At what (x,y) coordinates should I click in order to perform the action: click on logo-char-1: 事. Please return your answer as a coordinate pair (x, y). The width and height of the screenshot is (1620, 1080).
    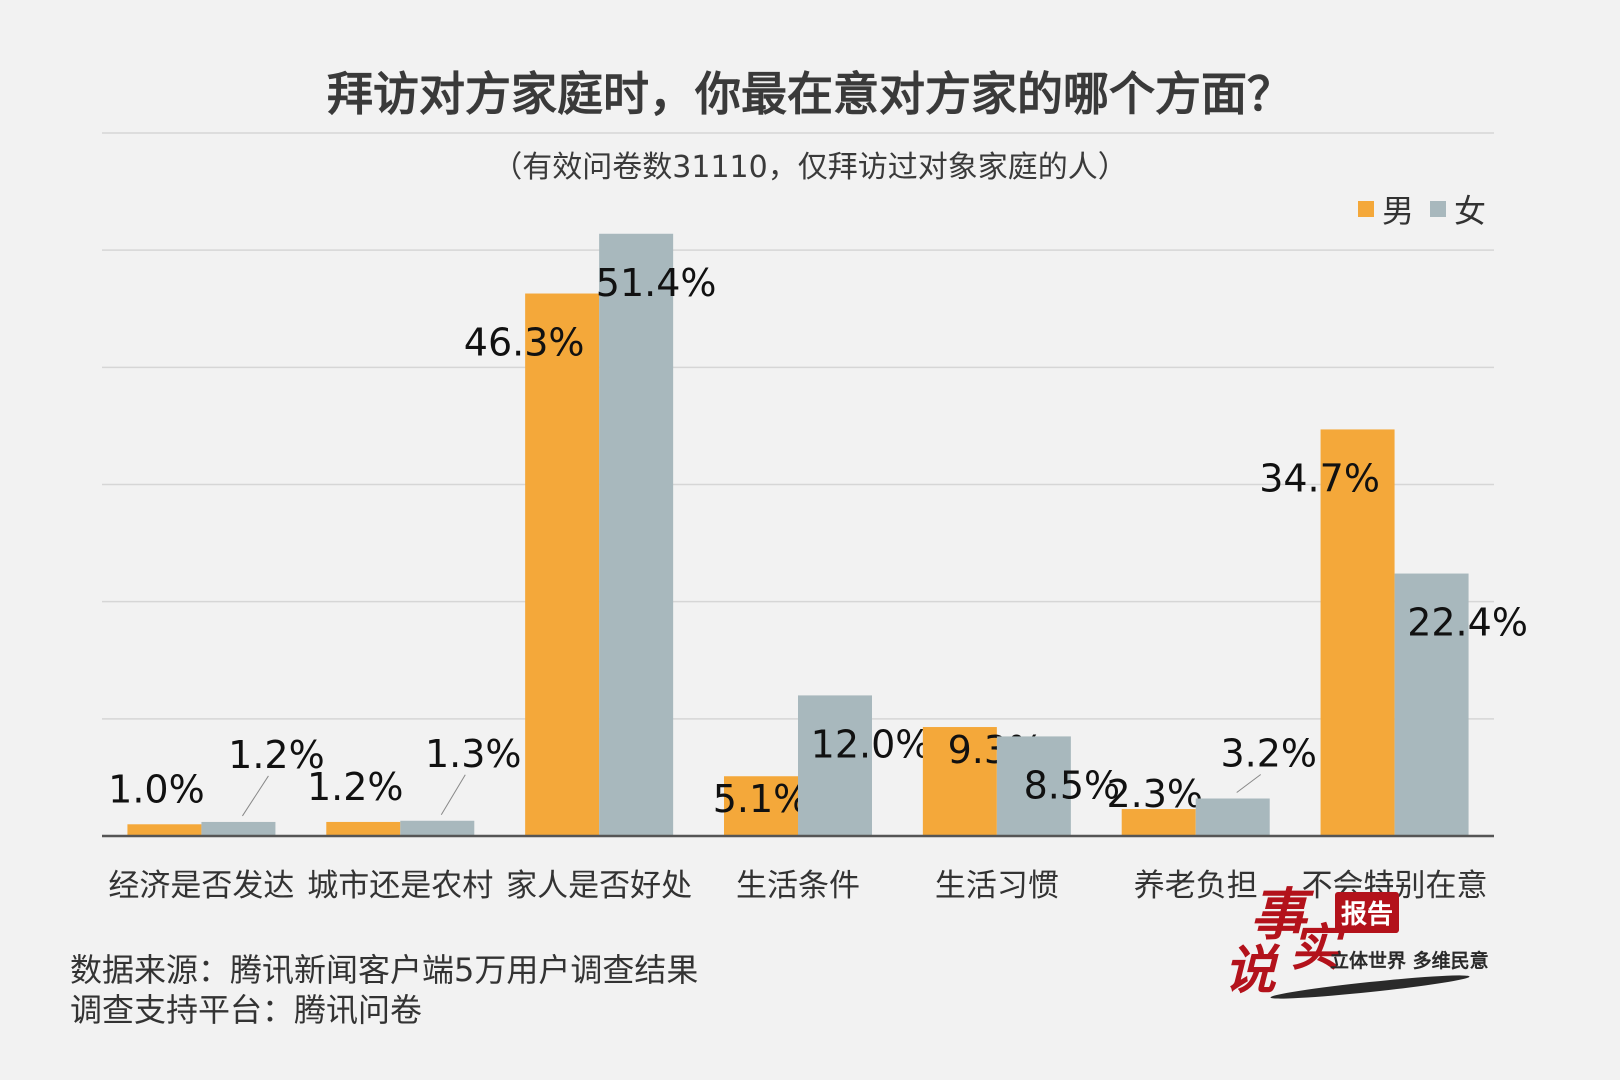
    Looking at the image, I should click on (1278, 915).